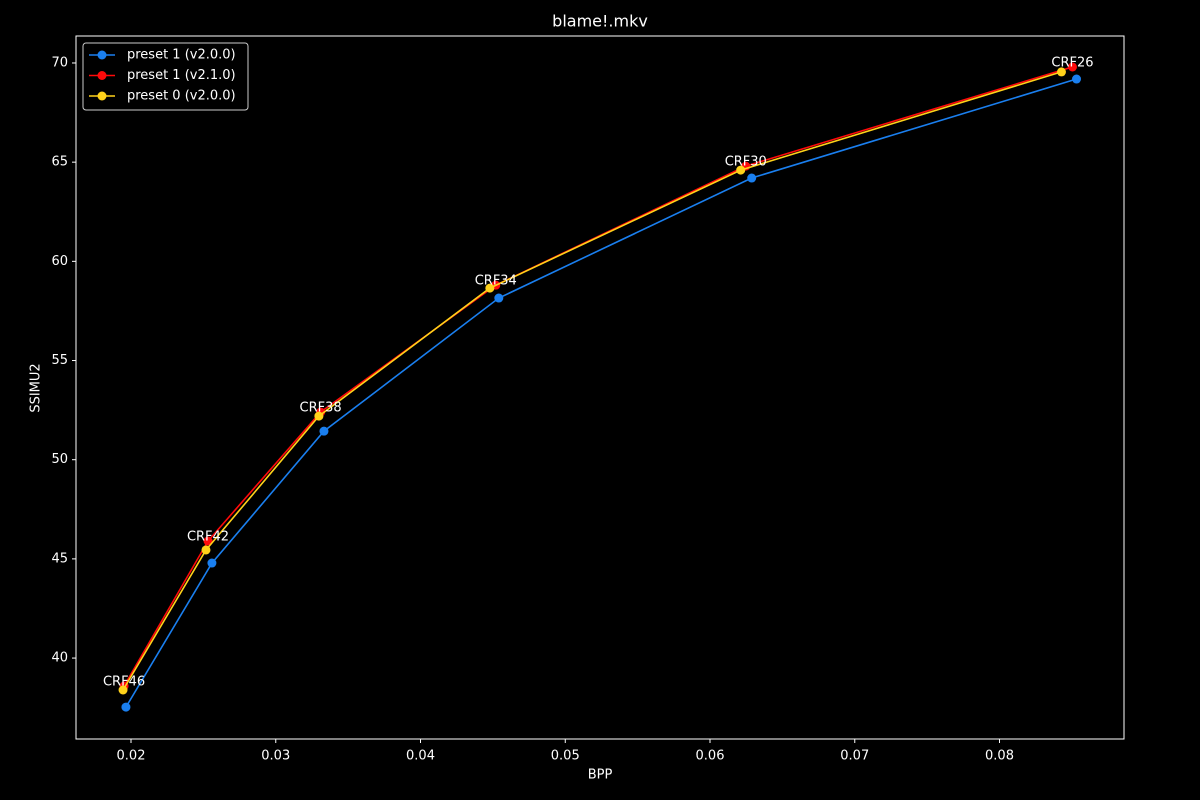 This screenshot has height=800, width=1200. I want to click on x-tick-label: 0.03, so click(275, 756).